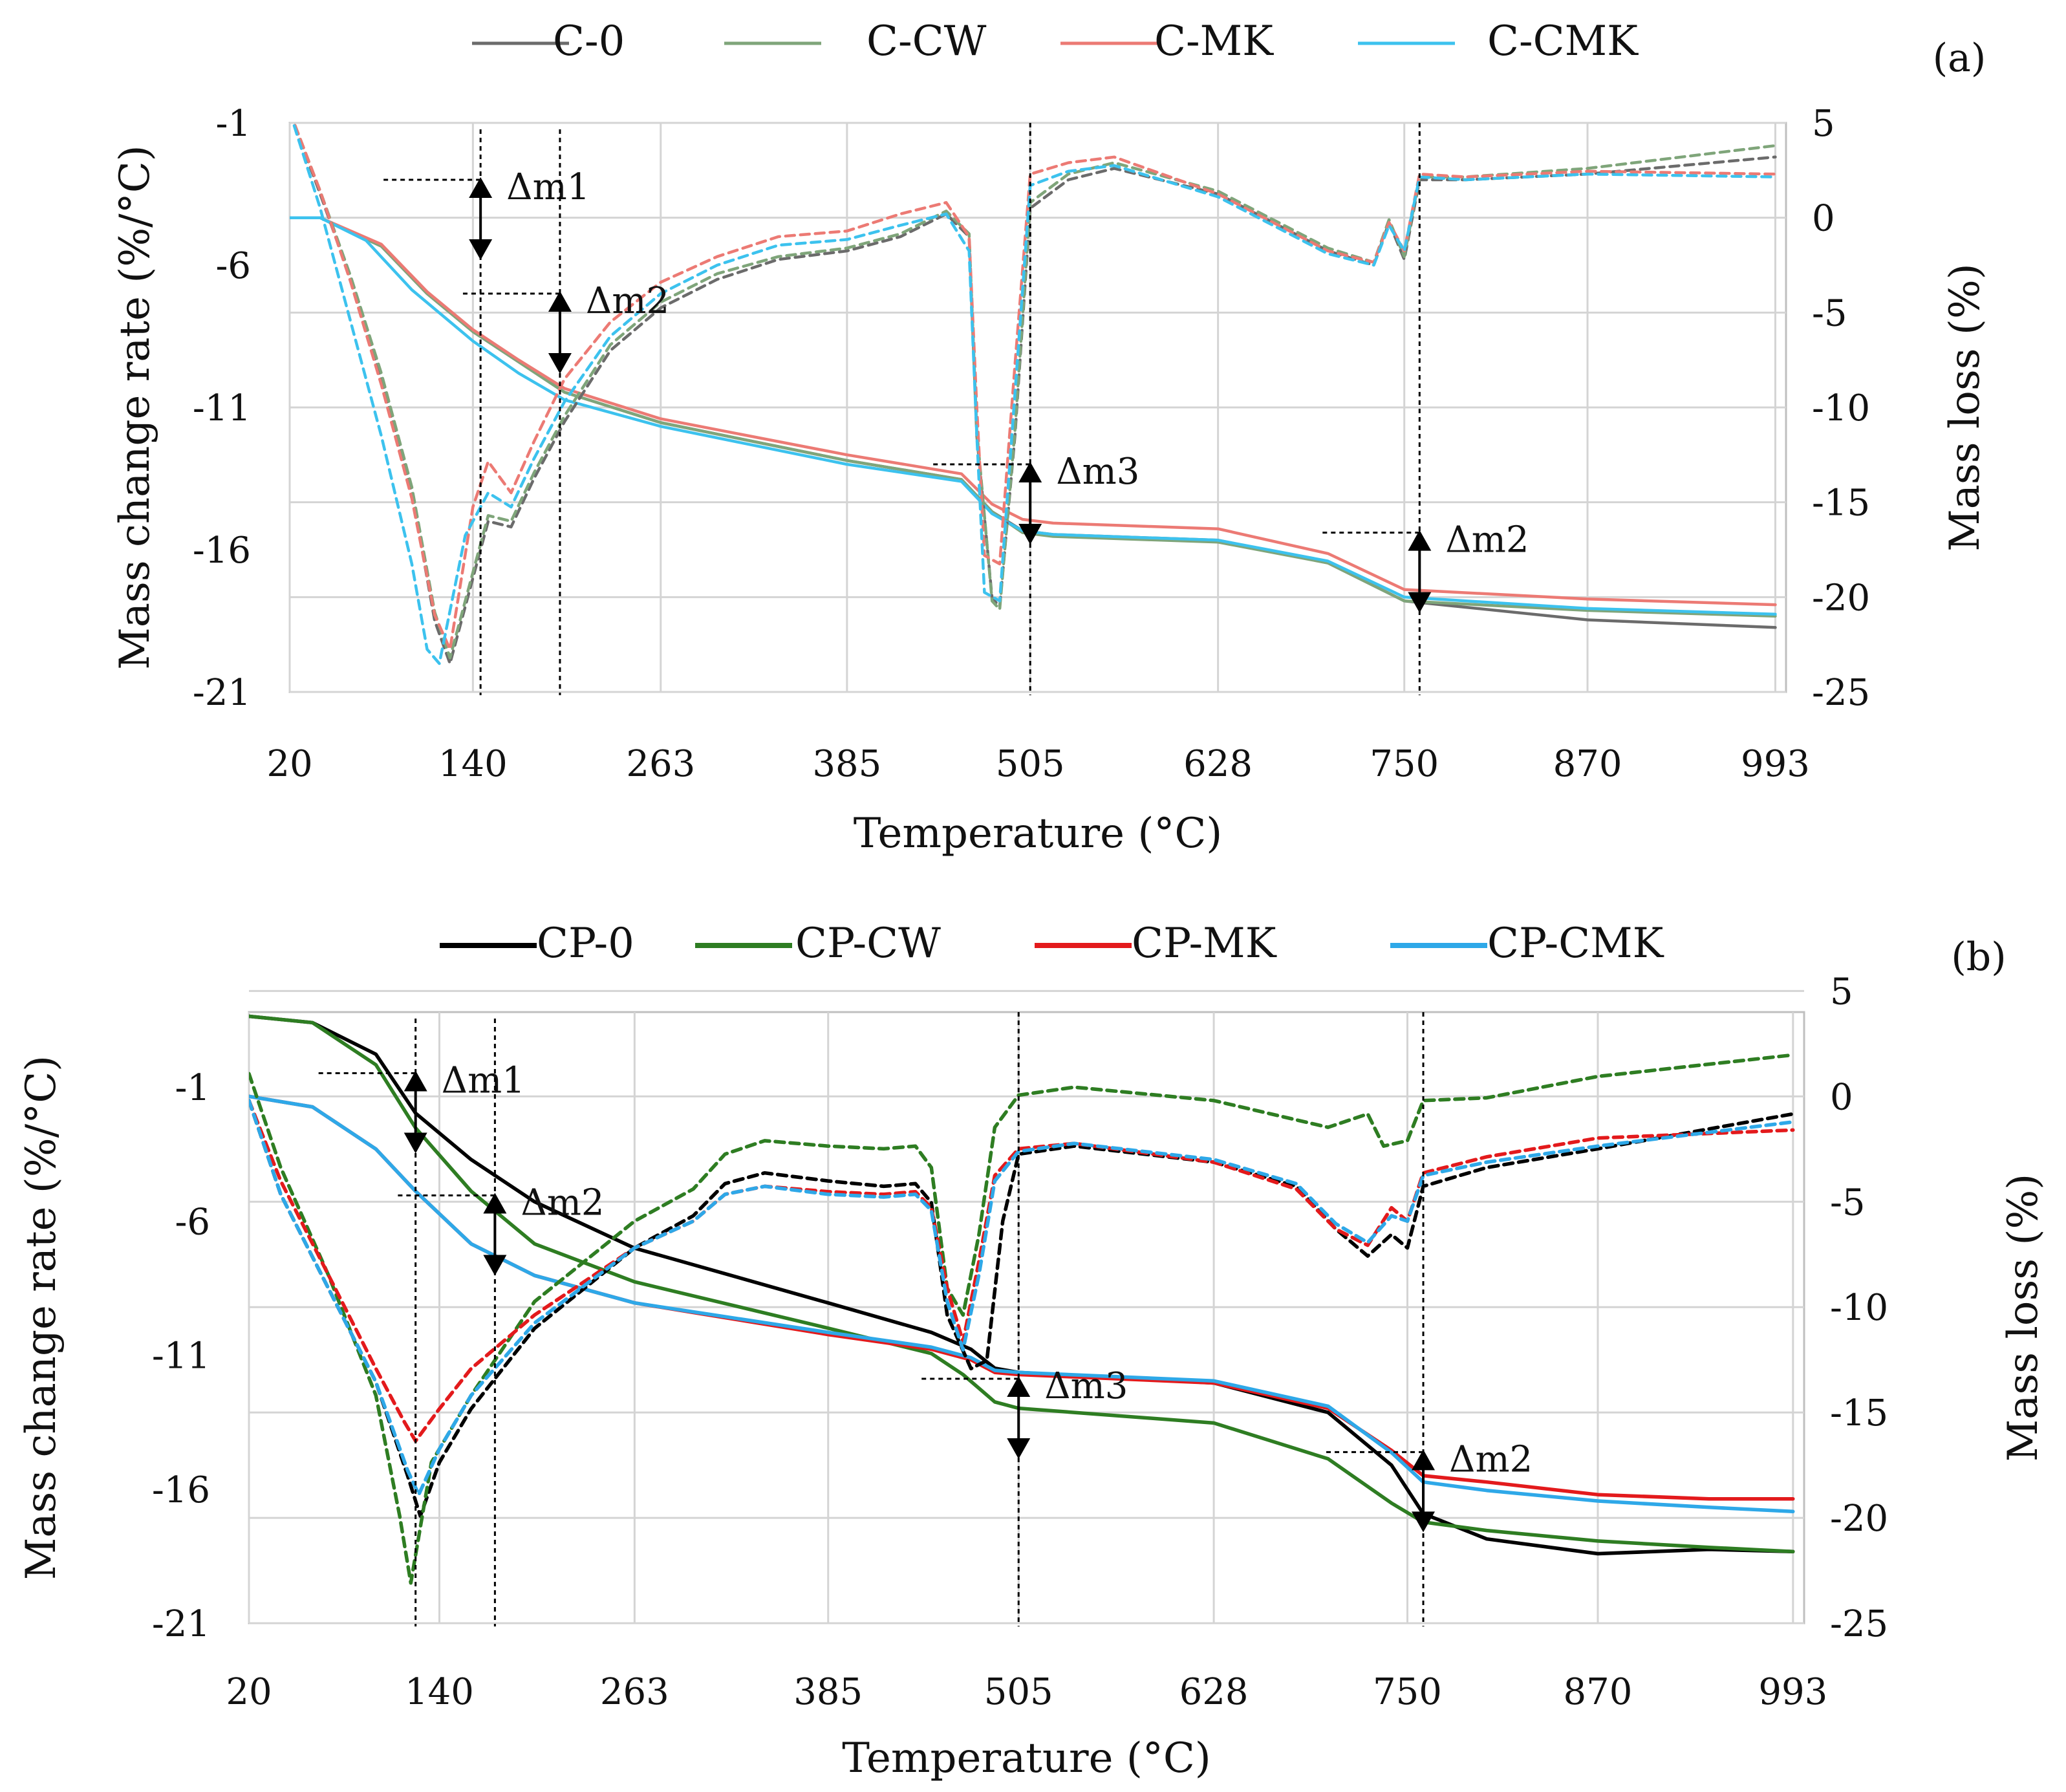 This screenshot has height=1792, width=2066. Describe the element at coordinates (589, 41) in the screenshot. I see `legend-label: C-0` at that location.